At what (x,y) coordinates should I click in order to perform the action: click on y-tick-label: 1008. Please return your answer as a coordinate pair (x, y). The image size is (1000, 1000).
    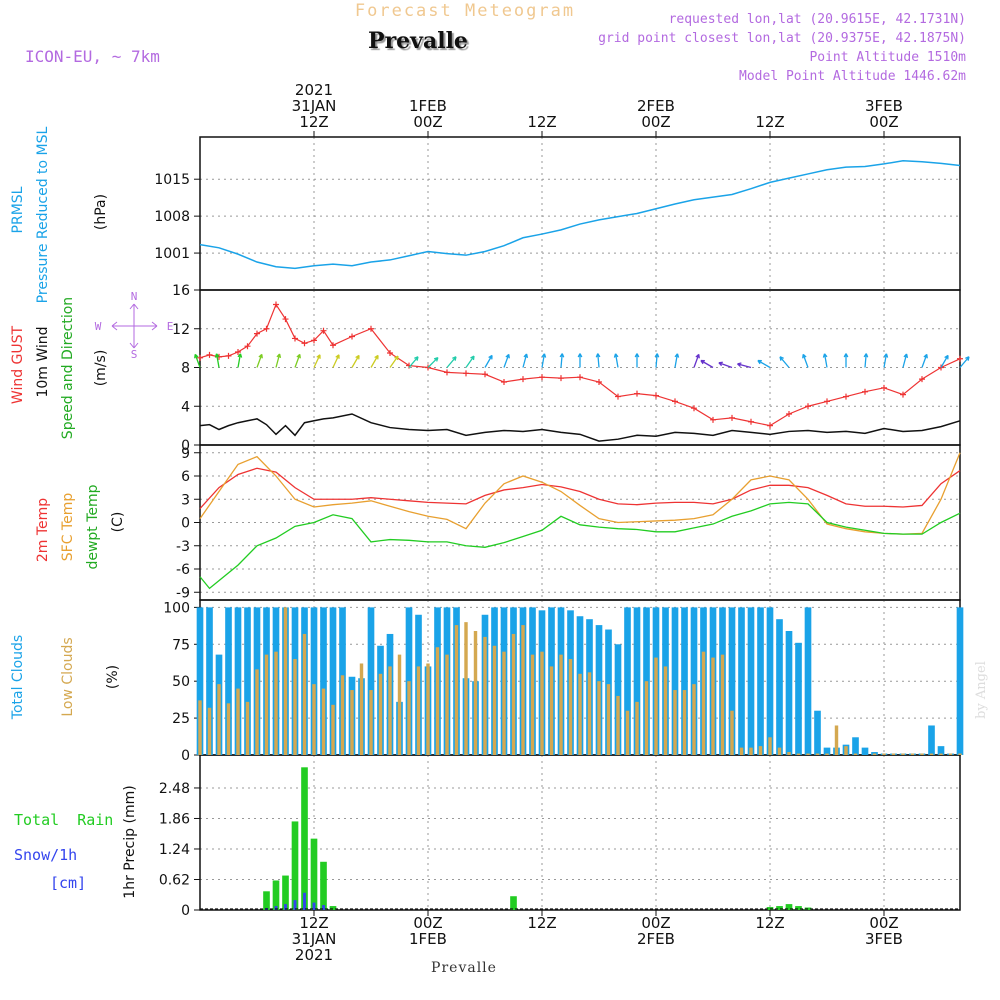
    Looking at the image, I should click on (172, 217).